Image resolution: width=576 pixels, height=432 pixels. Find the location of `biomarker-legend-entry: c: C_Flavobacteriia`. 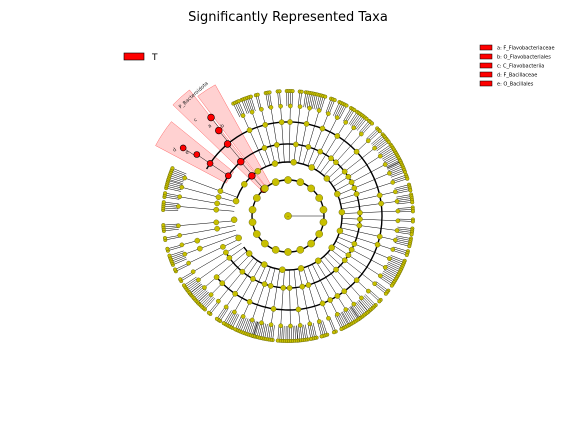

biomarker-legend-entry: c: C_Flavobacteriia is located at coordinates (520, 67).